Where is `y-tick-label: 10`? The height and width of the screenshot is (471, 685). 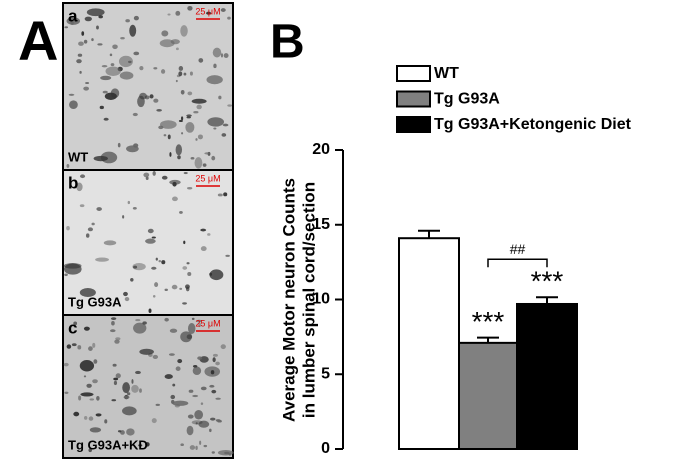 y-tick-label: 10 is located at coordinates (321, 299).